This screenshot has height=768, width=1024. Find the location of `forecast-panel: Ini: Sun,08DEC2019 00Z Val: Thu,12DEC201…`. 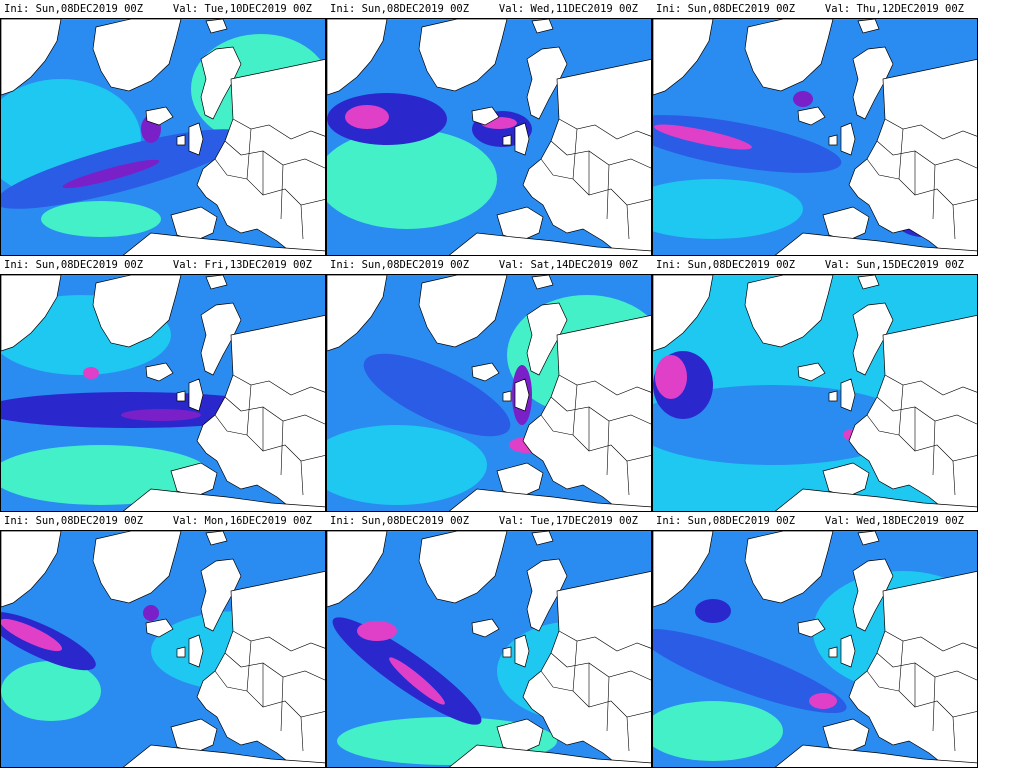

forecast-panel: Ini: Sun,08DEC2019 00Z Val: Thu,12DEC201… is located at coordinates (815, 128).